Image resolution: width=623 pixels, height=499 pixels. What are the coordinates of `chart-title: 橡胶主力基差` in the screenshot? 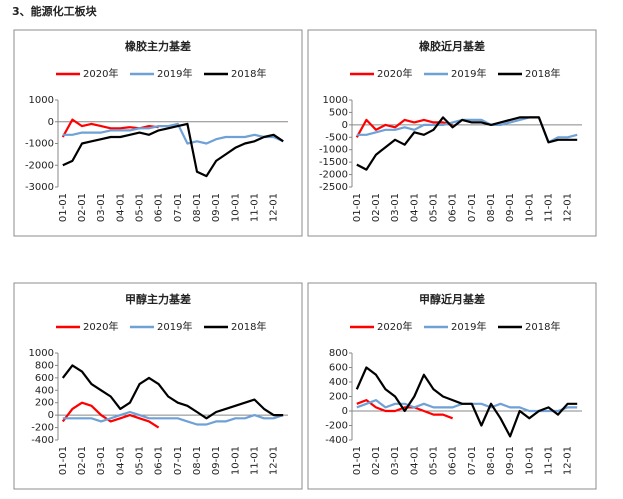 It's located at (158, 46).